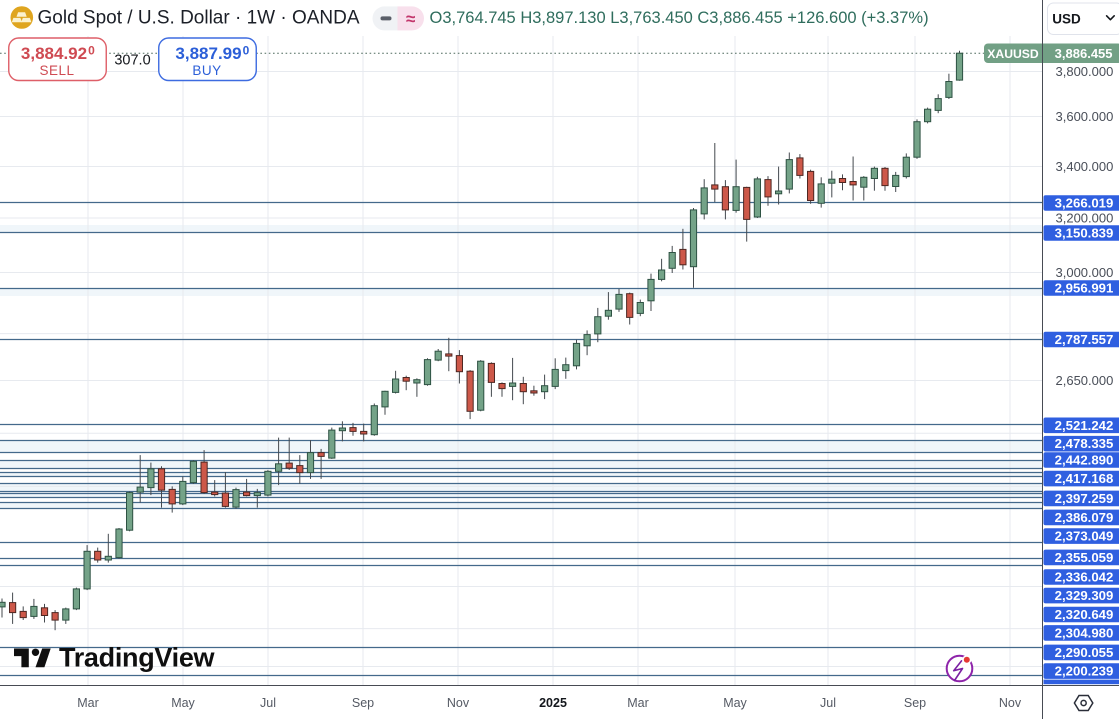 The height and width of the screenshot is (719, 1119). I want to click on svg-text: 2,397.259, so click(1084, 498).